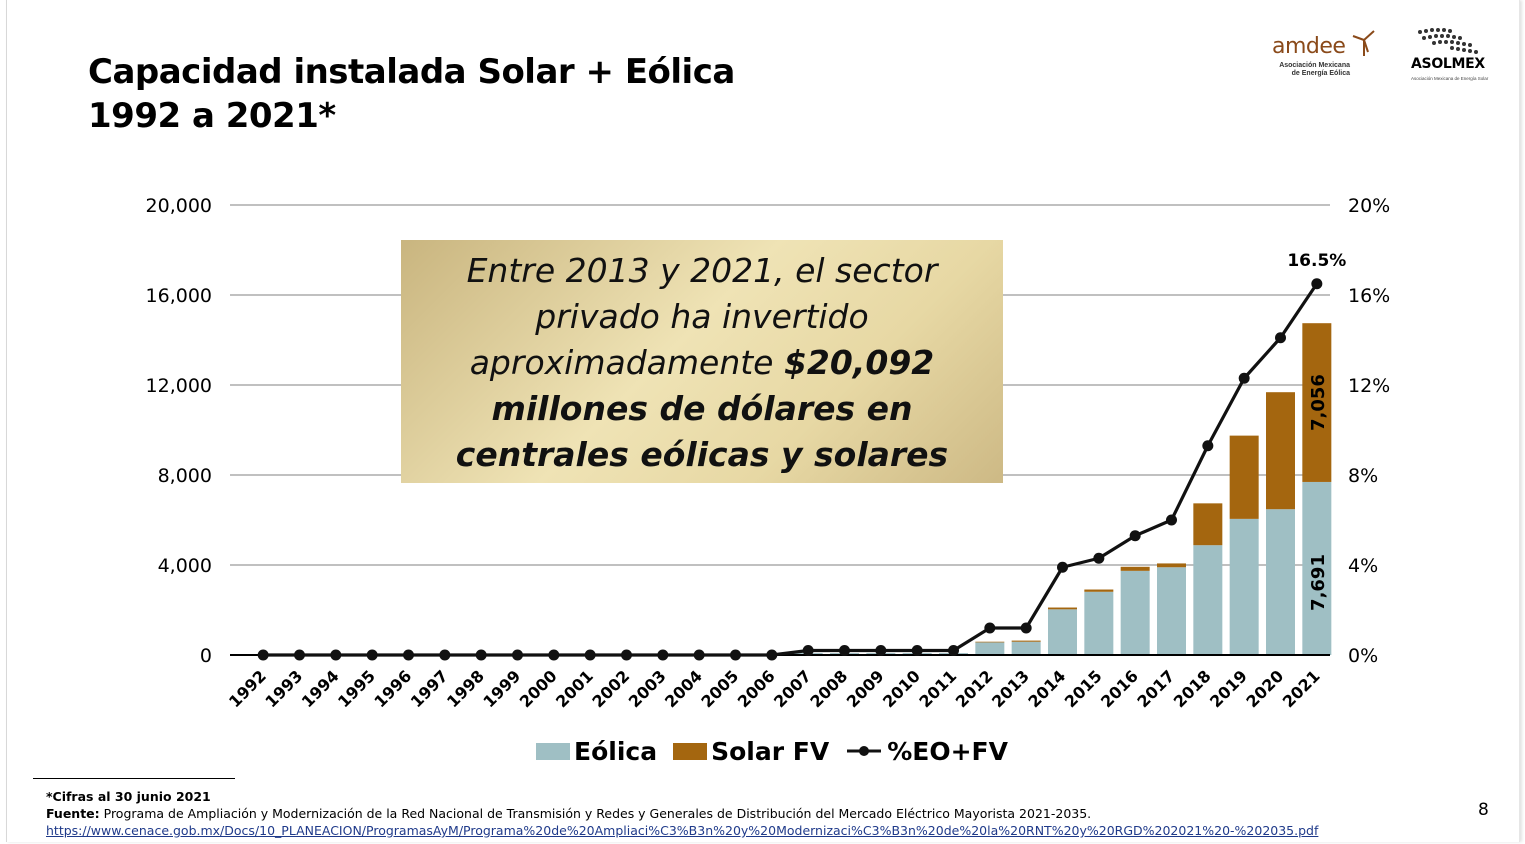 The image size is (1525, 844). Describe the element at coordinates (574, 688) in the screenshot. I see `x-tick-label: 2001` at that location.